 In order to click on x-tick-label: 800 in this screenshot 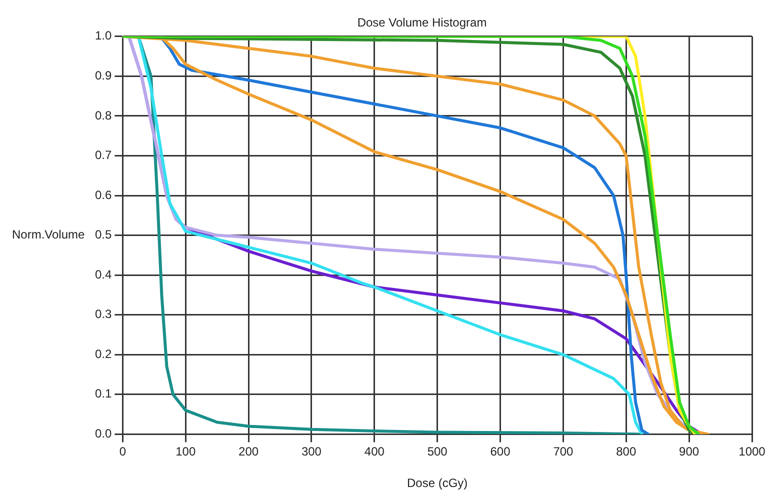, I will do `click(626, 451)`.